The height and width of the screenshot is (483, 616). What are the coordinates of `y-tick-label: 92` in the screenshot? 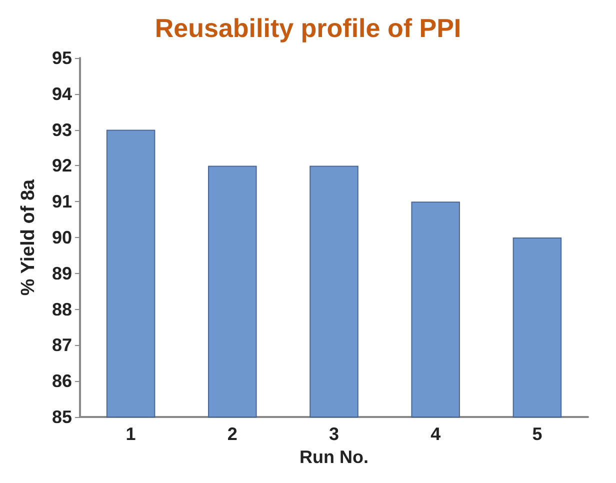 It's located at (62, 166).